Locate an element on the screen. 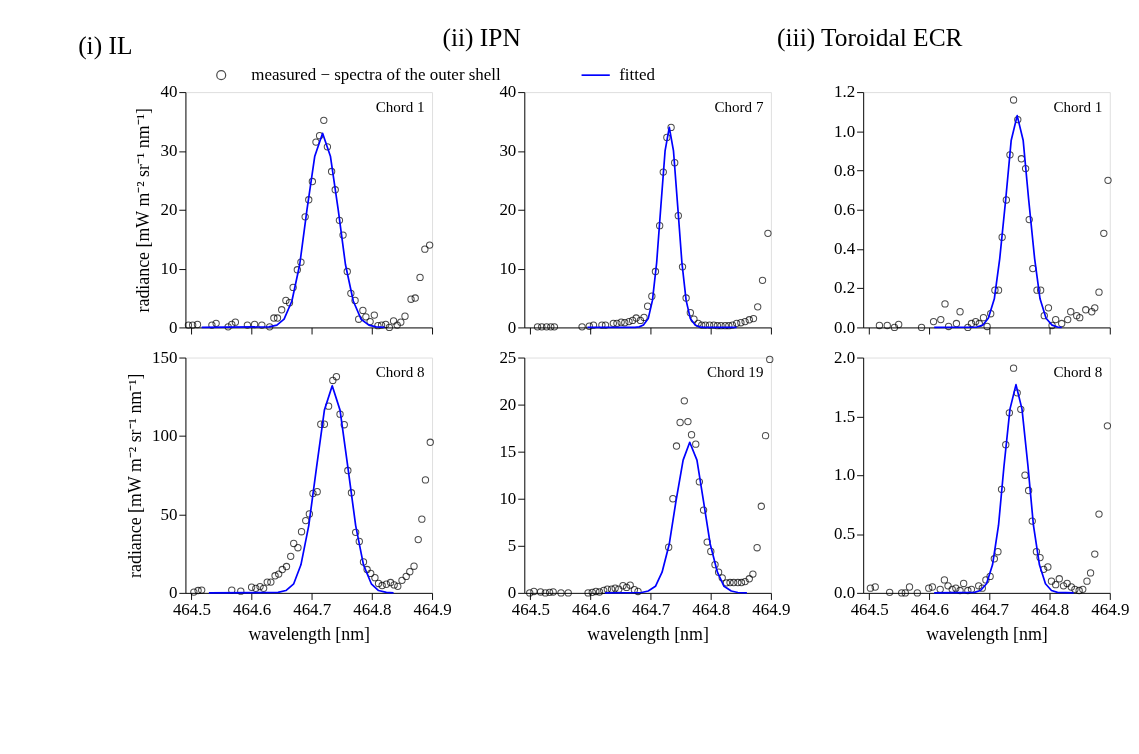 This screenshot has width=1139, height=754. annotation: Chord 19 is located at coordinates (735, 372).